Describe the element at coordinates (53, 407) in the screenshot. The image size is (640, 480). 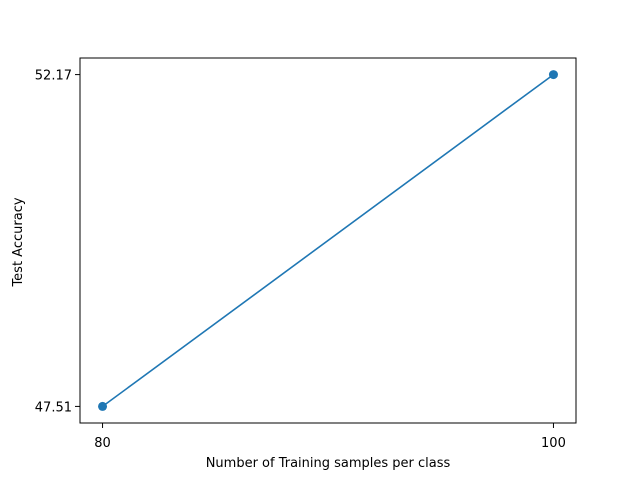
I see `y-tick-label: 47.51` at that location.